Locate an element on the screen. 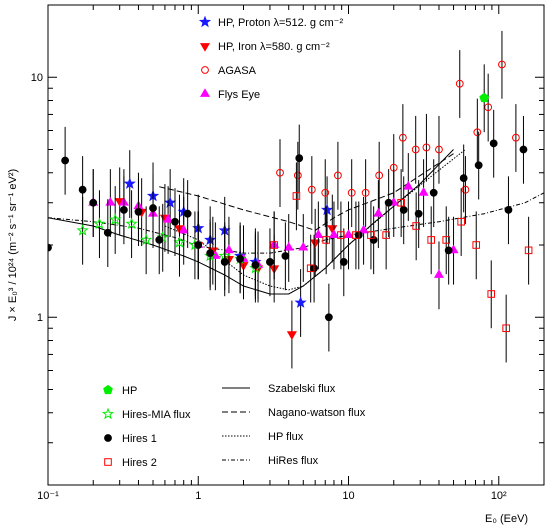 The width and height of the screenshot is (545, 527). legend-label: HP is located at coordinates (129, 391).